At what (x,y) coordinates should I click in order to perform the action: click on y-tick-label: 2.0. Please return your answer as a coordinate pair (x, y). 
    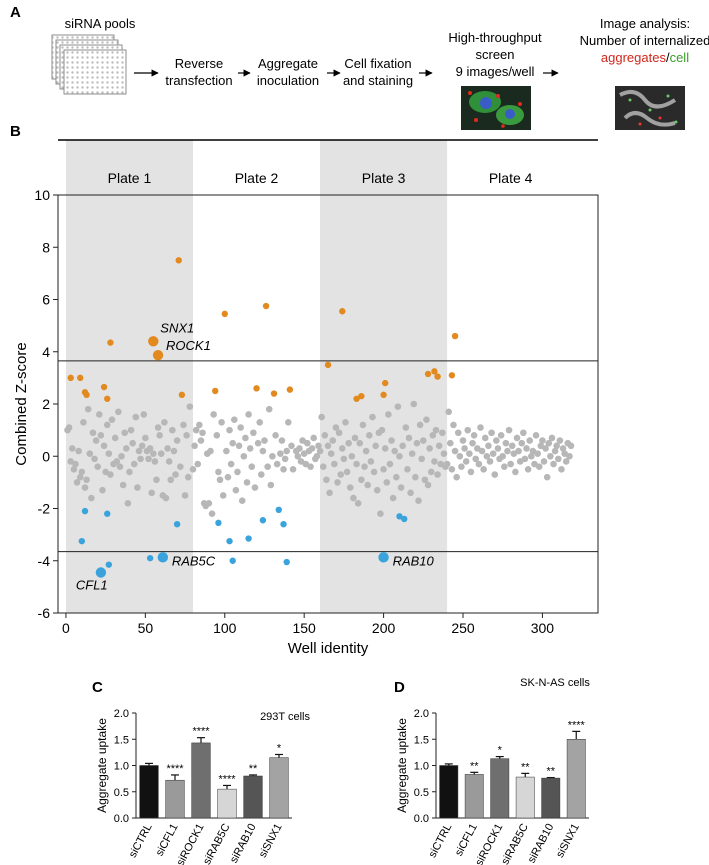
    Looking at the image, I should click on (421, 714).